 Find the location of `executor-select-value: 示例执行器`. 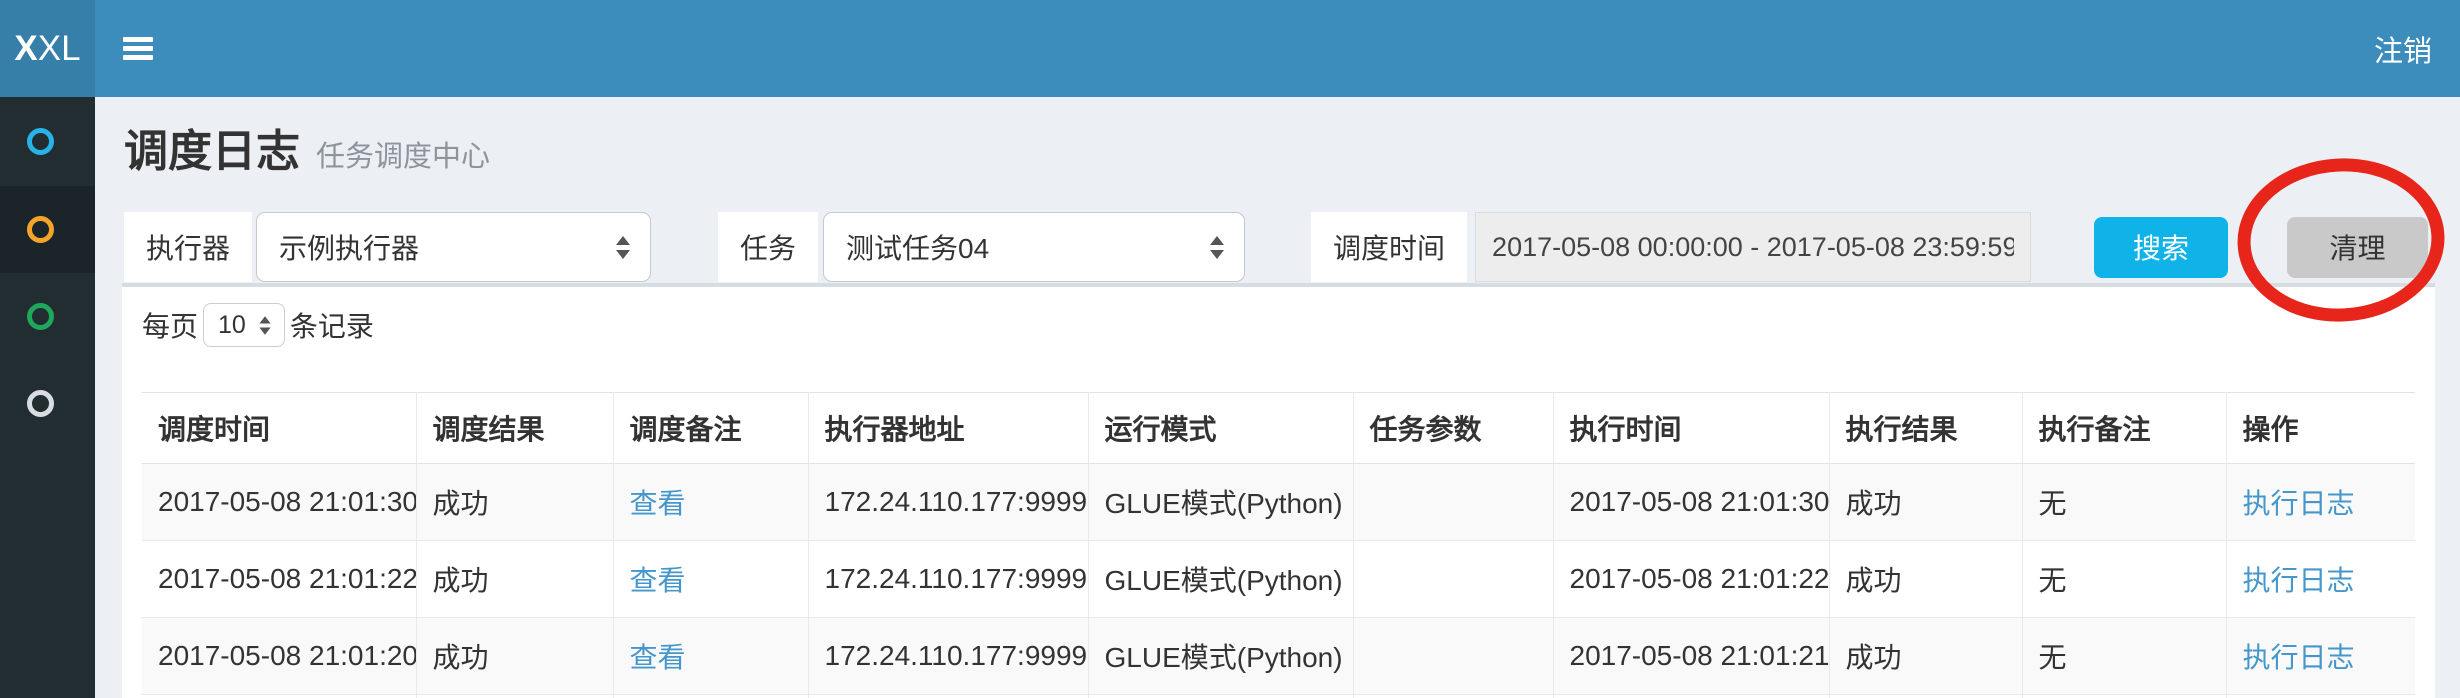

executor-select-value: 示例执行器 is located at coordinates (349, 248).